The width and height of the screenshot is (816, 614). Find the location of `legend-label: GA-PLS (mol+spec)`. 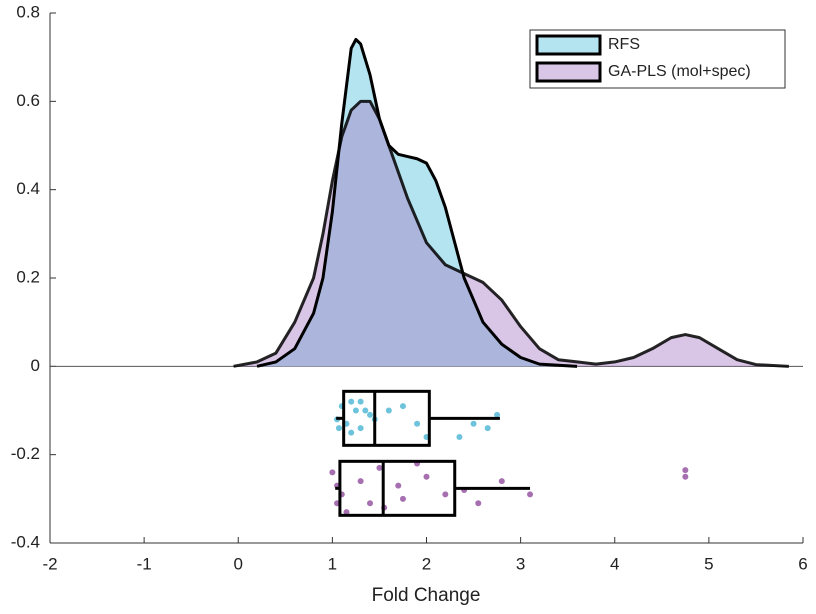

legend-label: GA-PLS (mol+spec) is located at coordinates (679, 71).